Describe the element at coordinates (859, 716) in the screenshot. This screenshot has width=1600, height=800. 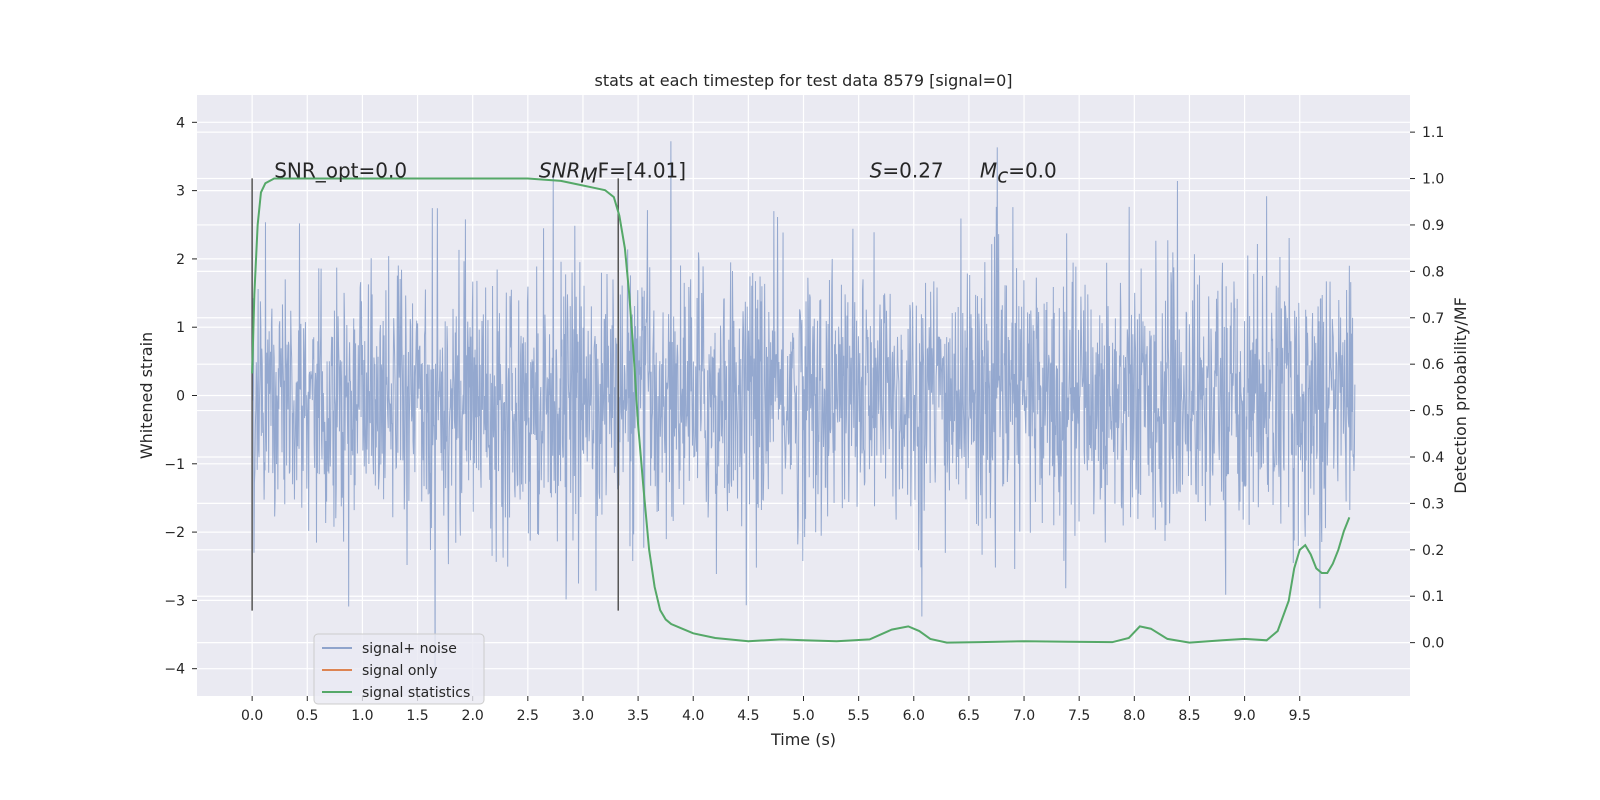
I see `x-tick-label: 5.5` at that location.